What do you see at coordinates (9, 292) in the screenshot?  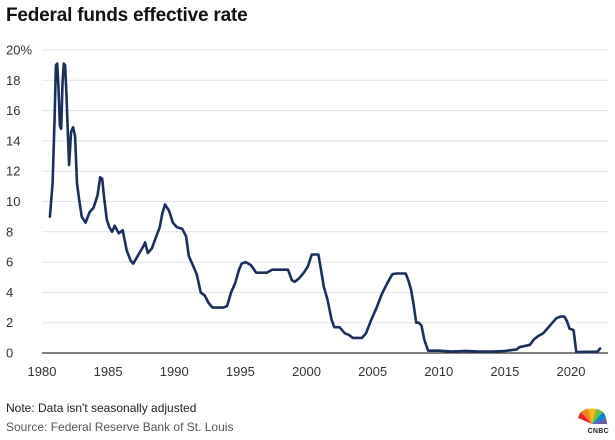 I see `y-tick-label: 4` at bounding box center [9, 292].